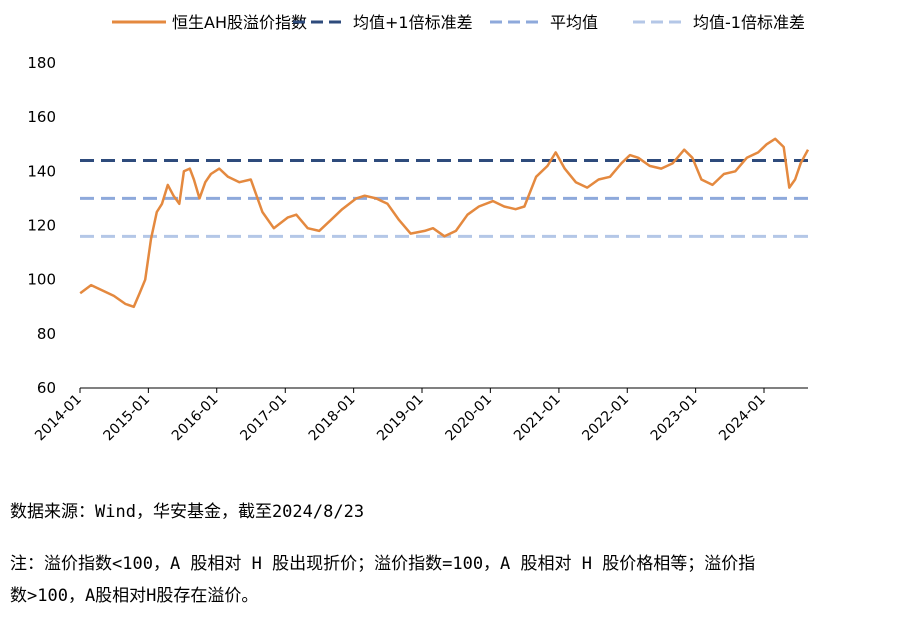 Image resolution: width=898 pixels, height=618 pixels. Describe the element at coordinates (187, 512) in the screenshot. I see `source-note: 数据来源：Wind，华安基金，截至2024/8/23` at that location.